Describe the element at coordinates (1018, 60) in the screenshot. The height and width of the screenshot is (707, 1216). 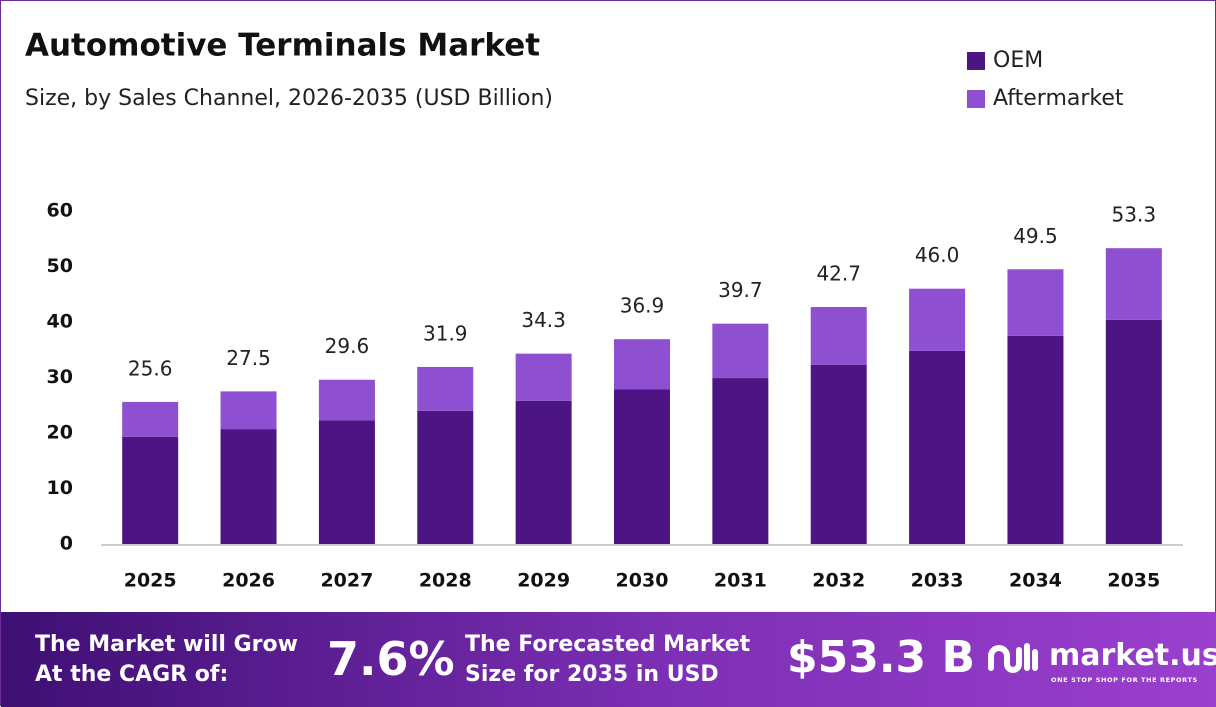
I see `legend-label: OEM` at that location.